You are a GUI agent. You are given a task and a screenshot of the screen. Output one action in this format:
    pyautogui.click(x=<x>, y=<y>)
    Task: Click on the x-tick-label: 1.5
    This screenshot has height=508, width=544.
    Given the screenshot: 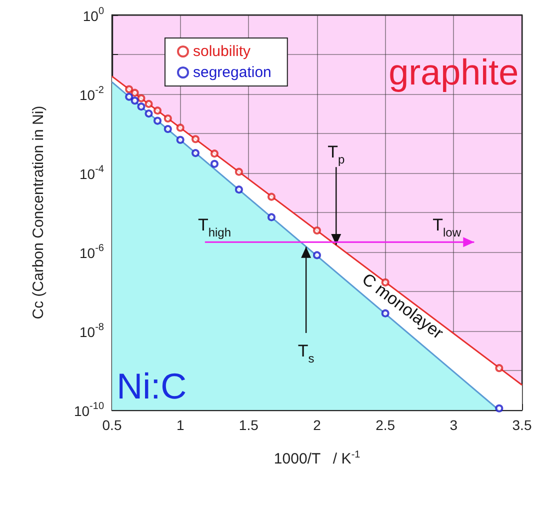 What is the action you would take?
    pyautogui.click(x=248, y=425)
    